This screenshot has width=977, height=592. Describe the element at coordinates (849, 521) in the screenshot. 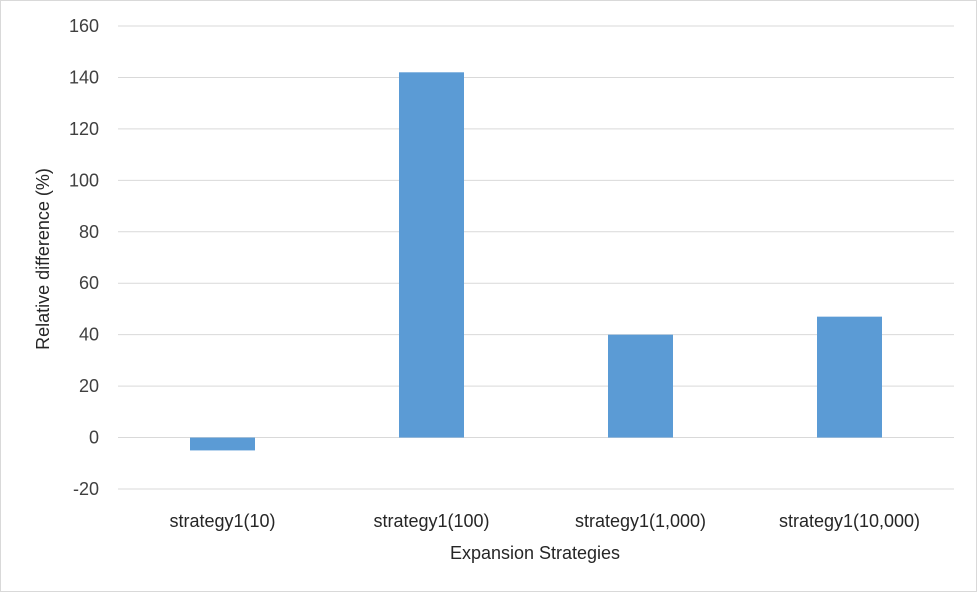

I see `x-category-label: strategy1(10,000)` at that location.